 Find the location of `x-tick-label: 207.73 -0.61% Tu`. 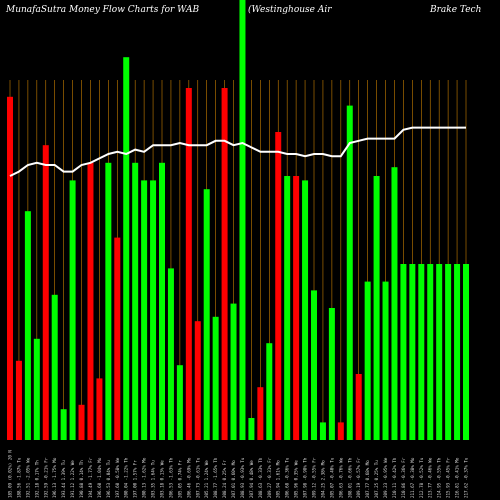

x-tick-label: 207.73 -0.61% Tu is located at coordinates (197, 477).